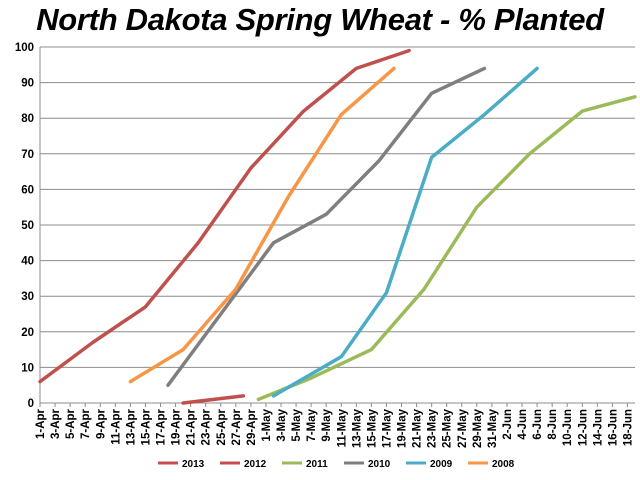 Image resolution: width=640 pixels, height=480 pixels. Describe the element at coordinates (598, 427) in the screenshot. I see `x-tick-label: 14-Jun` at that location.